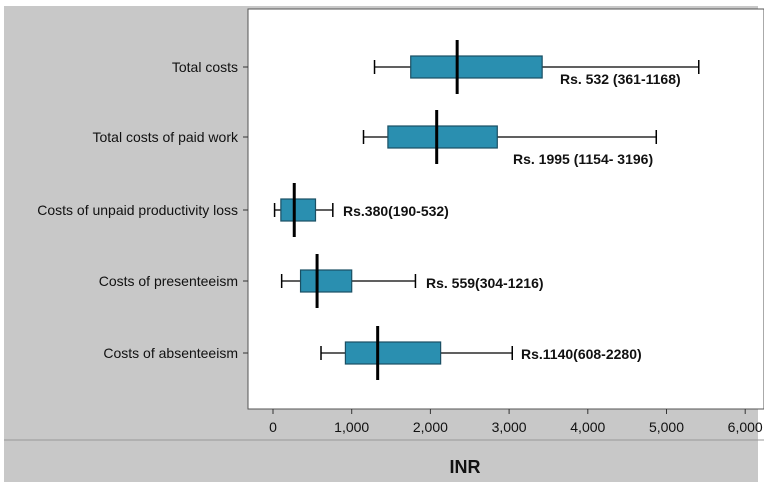 The width and height of the screenshot is (764, 485). What do you see at coordinates (583, 159) in the screenshot?
I see `data-label: Rs. 1995 (1154- 3196)` at bounding box center [583, 159].